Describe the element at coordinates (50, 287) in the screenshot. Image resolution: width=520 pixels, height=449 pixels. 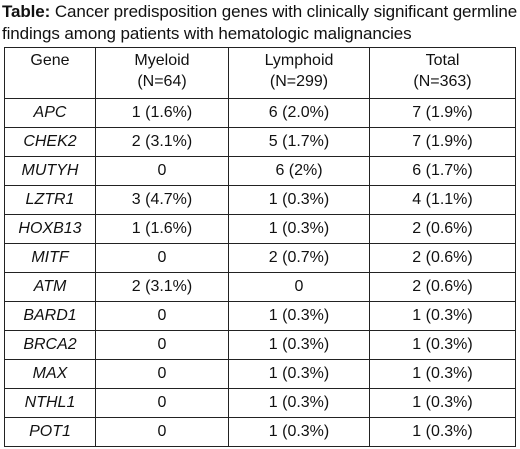
I see `cell-gene: ATM` at that location.